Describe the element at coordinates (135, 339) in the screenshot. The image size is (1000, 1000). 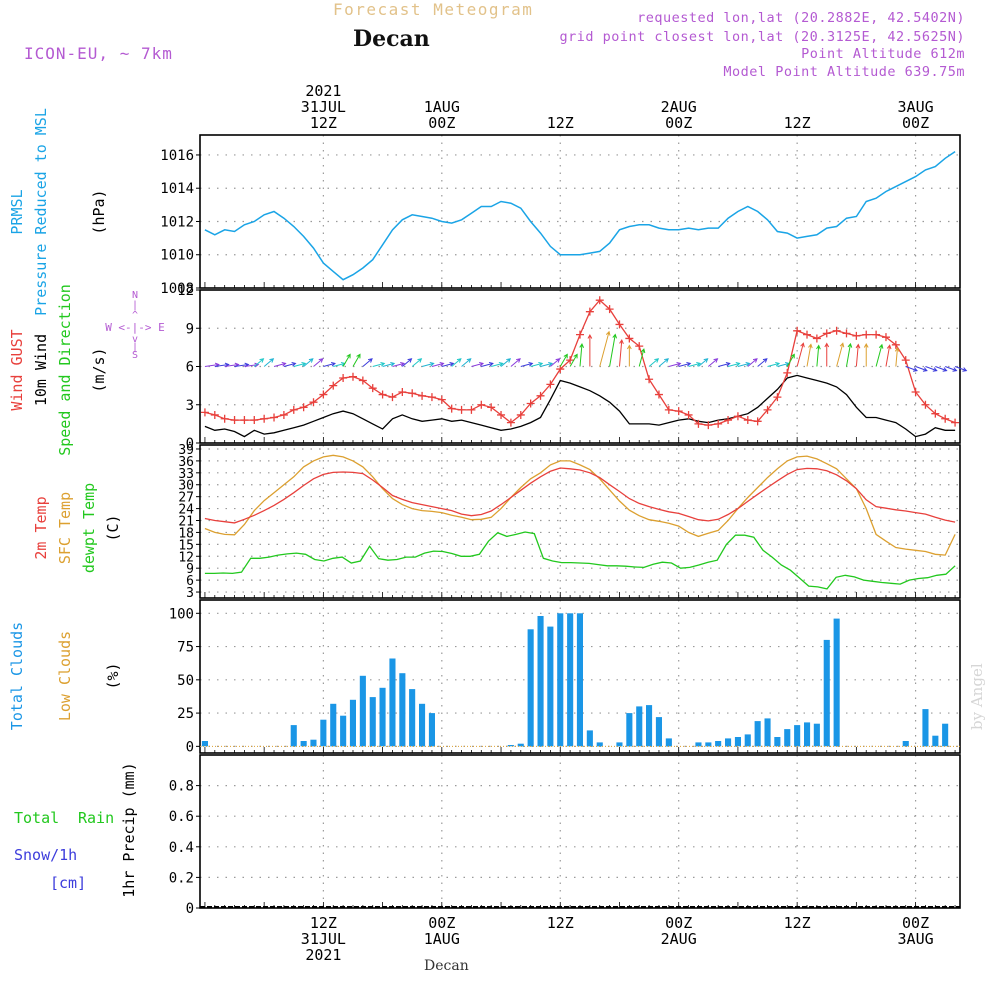
I see `compass-down: v` at that location.